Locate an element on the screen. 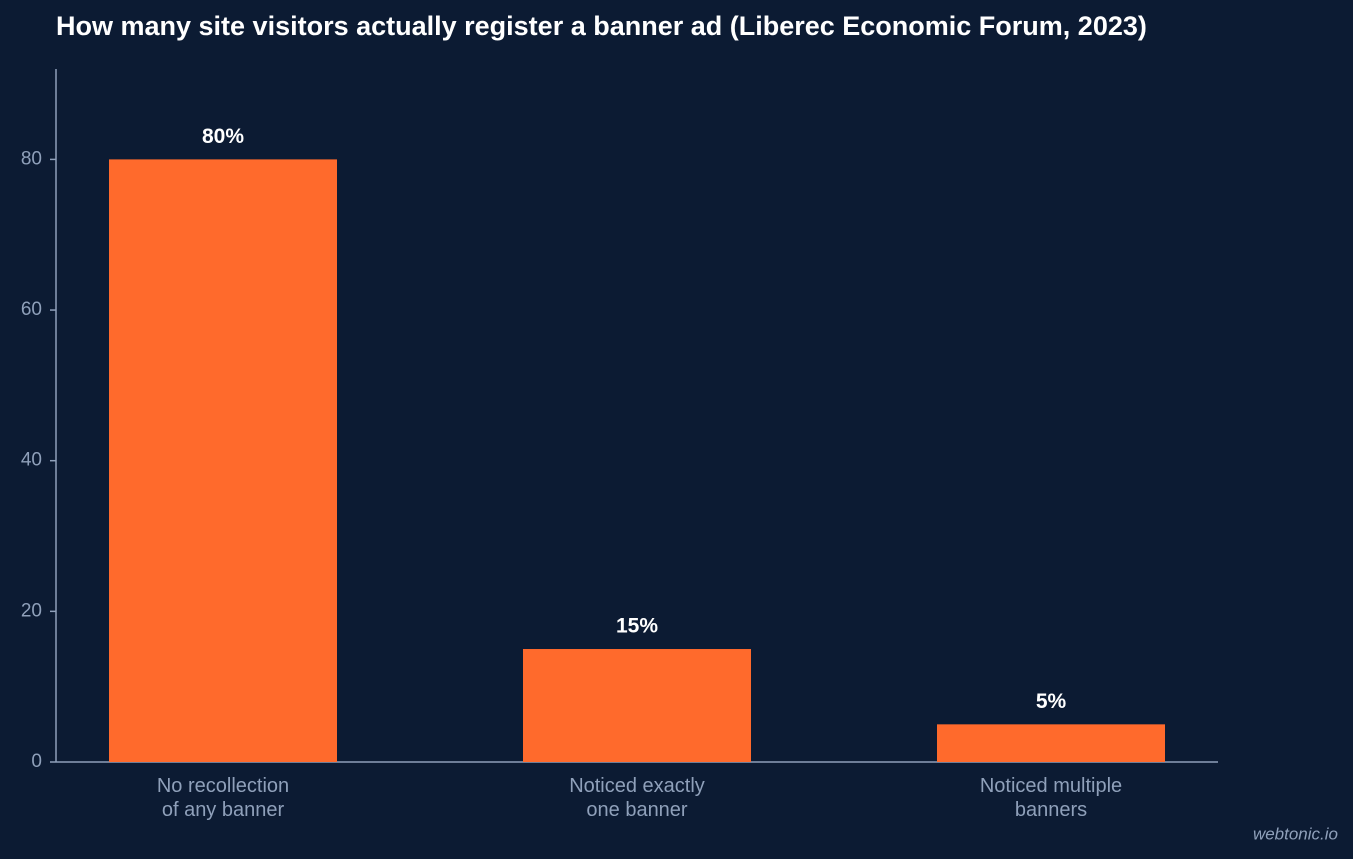 Image resolution: width=1353 pixels, height=859 pixels. x-tick-label: Noticed exactly one banner is located at coordinates (637, 798).